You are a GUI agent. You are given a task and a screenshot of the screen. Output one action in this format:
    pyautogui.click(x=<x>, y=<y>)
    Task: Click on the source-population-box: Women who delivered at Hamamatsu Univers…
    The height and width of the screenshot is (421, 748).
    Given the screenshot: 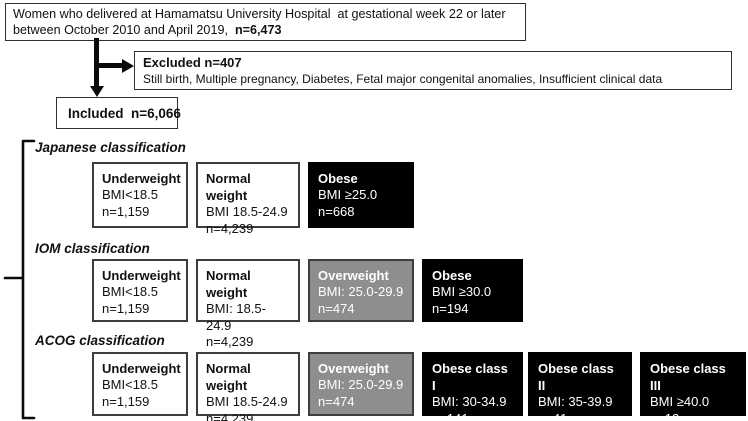 What is the action you would take?
    pyautogui.click(x=265, y=22)
    